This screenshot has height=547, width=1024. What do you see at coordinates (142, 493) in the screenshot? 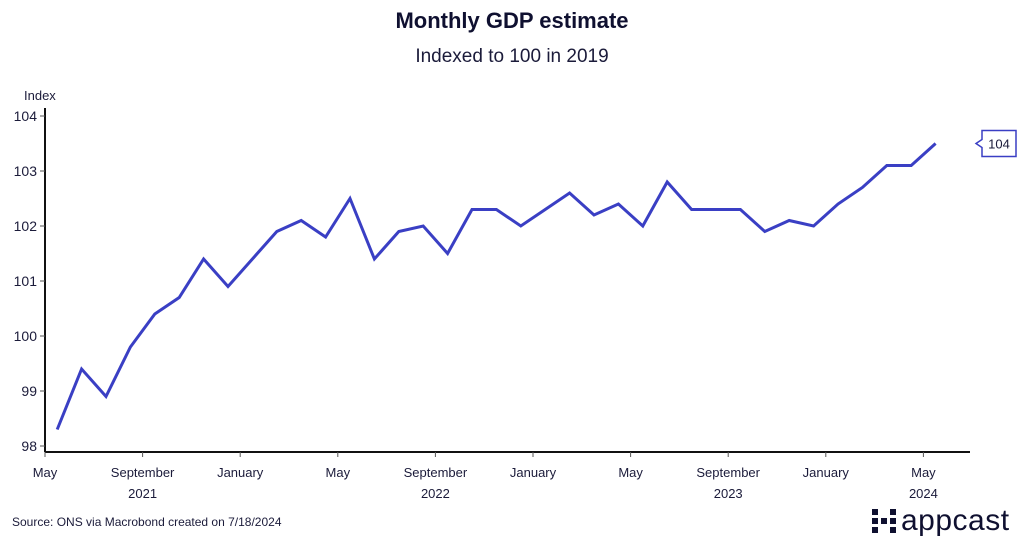
I see `x-year-label: 2021` at bounding box center [142, 493].